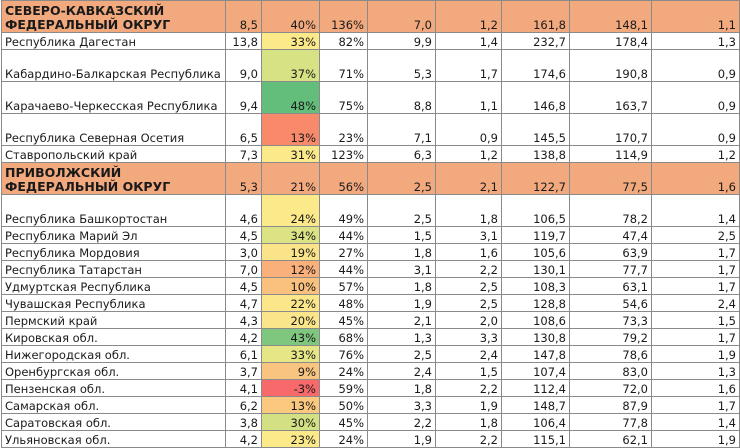 This screenshot has width=740, height=448. I want to click on value-cell-col7: 73,3, so click(610, 320).